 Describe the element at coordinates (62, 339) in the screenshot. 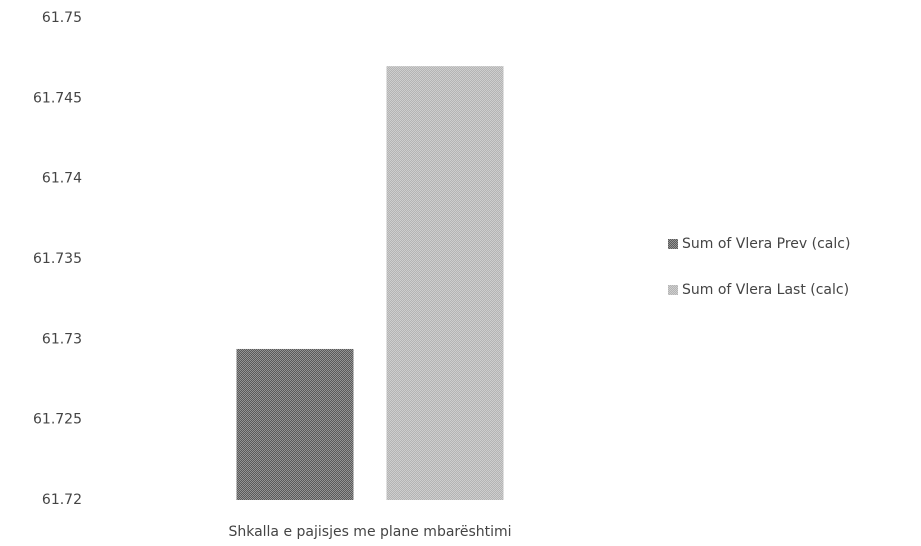

I see `y-tick-label: 61.73` at that location.